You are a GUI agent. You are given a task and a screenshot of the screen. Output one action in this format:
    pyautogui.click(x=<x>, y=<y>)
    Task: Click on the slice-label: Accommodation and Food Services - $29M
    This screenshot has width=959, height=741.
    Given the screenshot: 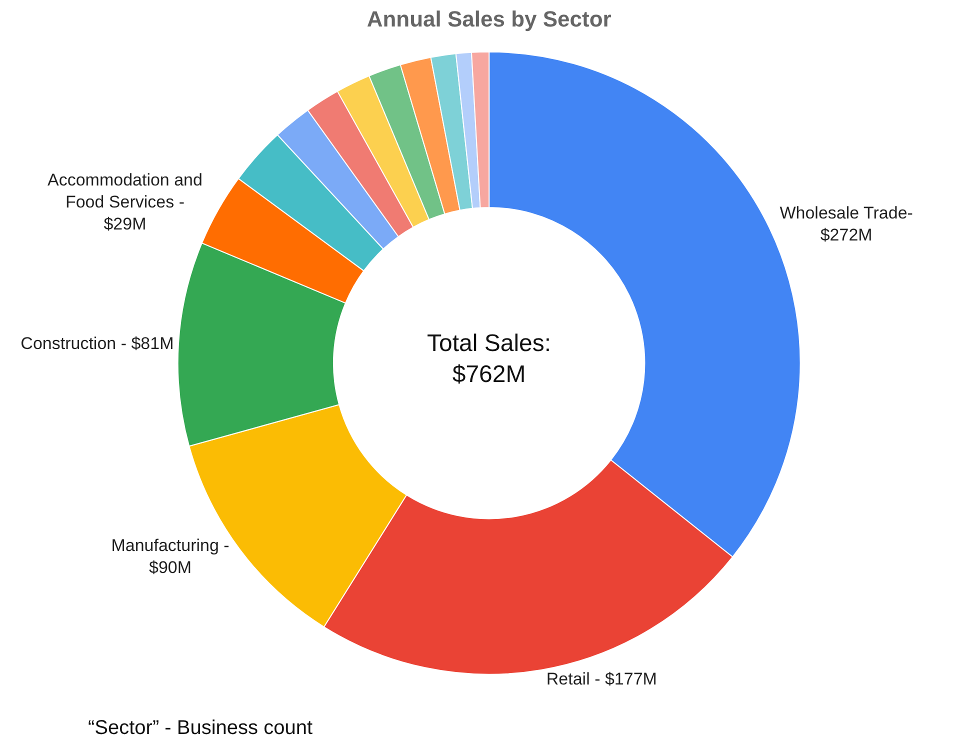 What is the action you would take?
    pyautogui.click(x=124, y=202)
    